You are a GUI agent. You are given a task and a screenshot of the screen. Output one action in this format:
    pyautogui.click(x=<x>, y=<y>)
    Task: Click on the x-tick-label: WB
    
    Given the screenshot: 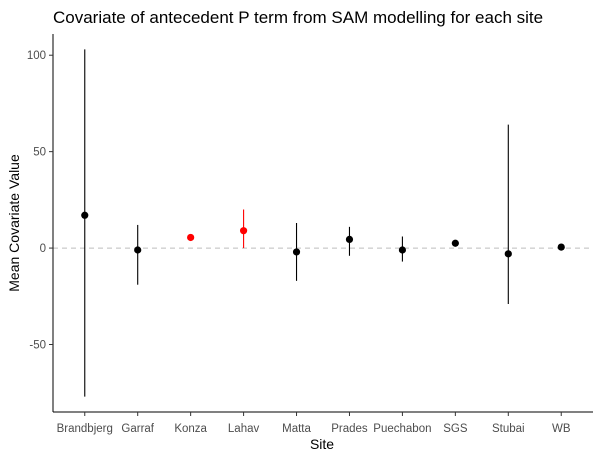 What is the action you would take?
    pyautogui.click(x=561, y=429)
    